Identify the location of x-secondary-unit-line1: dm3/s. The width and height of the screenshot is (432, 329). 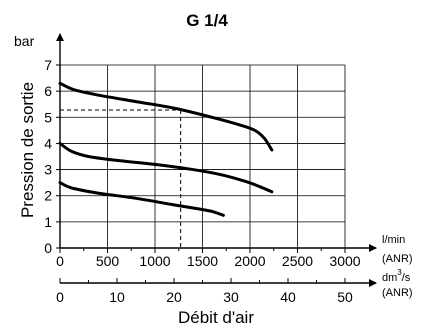
(396, 276).